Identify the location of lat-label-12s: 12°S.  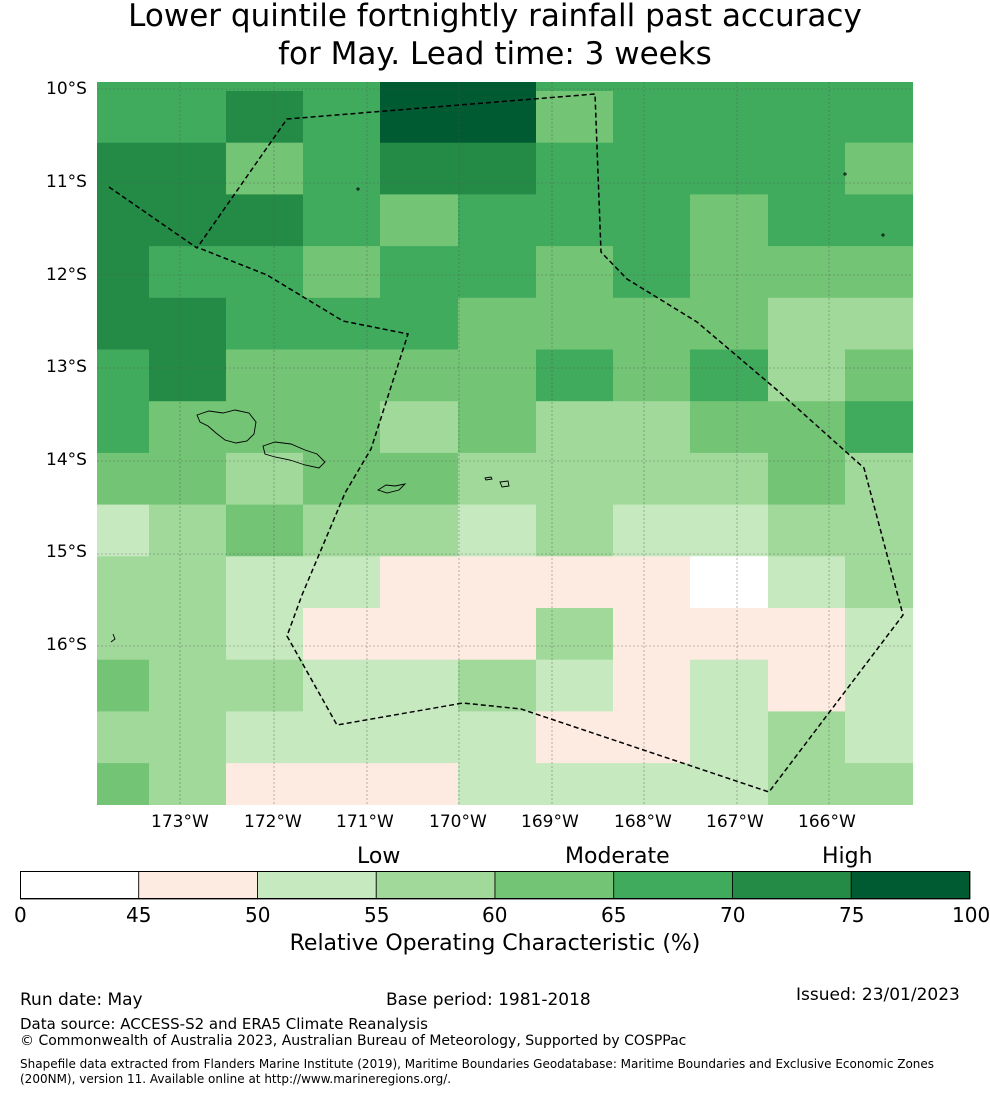
(66, 275).